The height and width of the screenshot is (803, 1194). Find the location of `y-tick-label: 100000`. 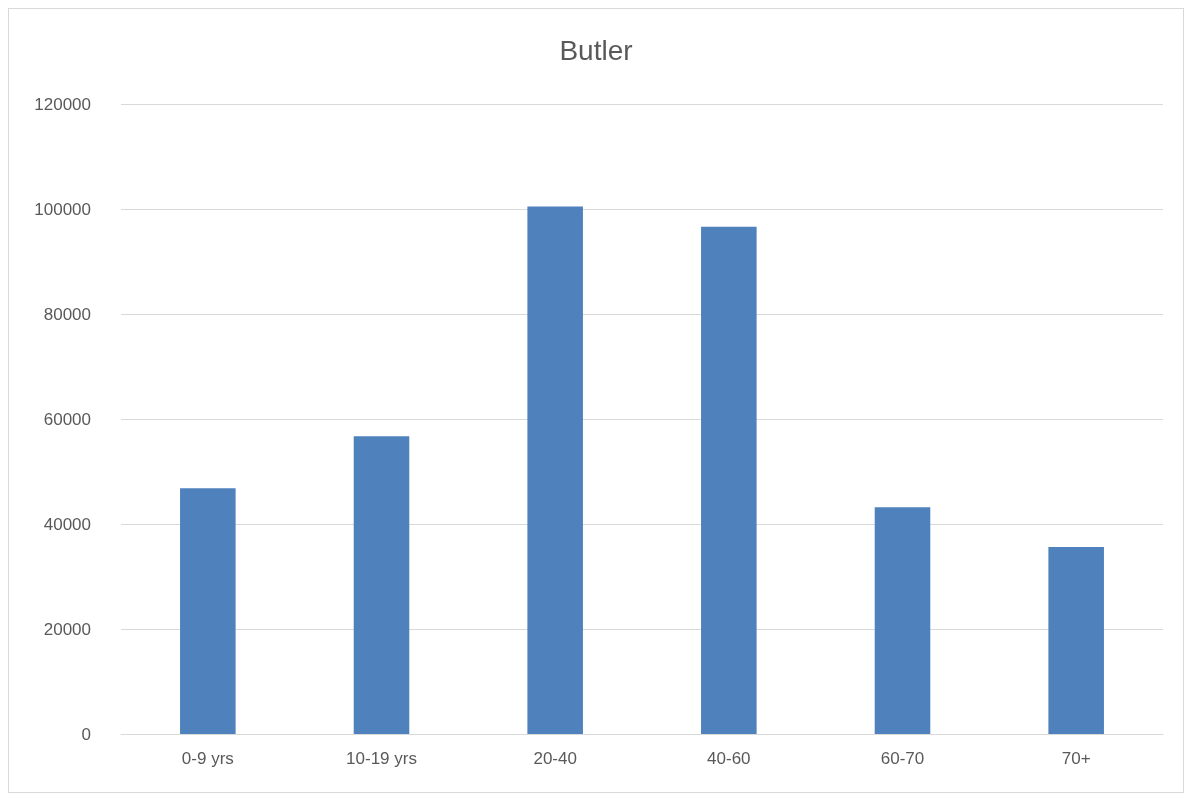

y-tick-label: 100000 is located at coordinates (62, 209).